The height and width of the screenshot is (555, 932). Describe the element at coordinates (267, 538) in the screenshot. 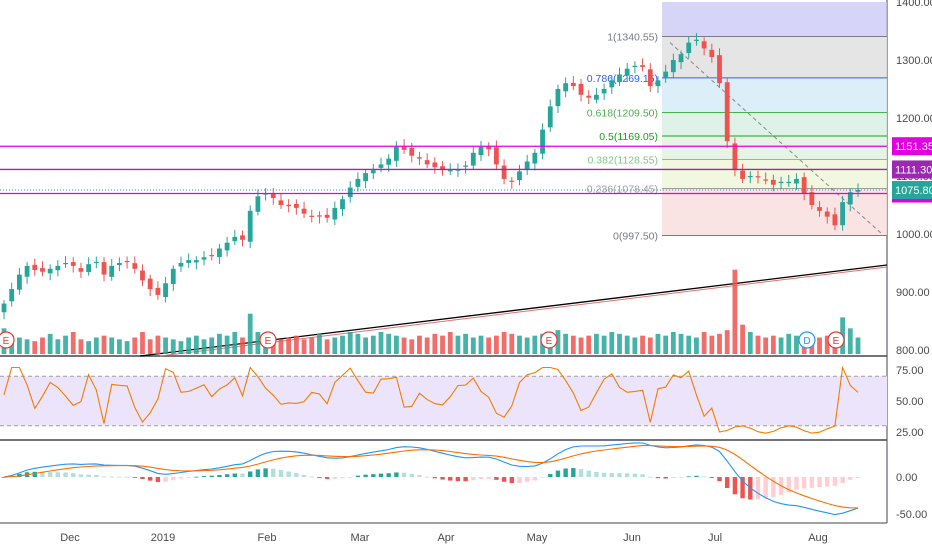

I see `time-axis-label: Feb` at that location.